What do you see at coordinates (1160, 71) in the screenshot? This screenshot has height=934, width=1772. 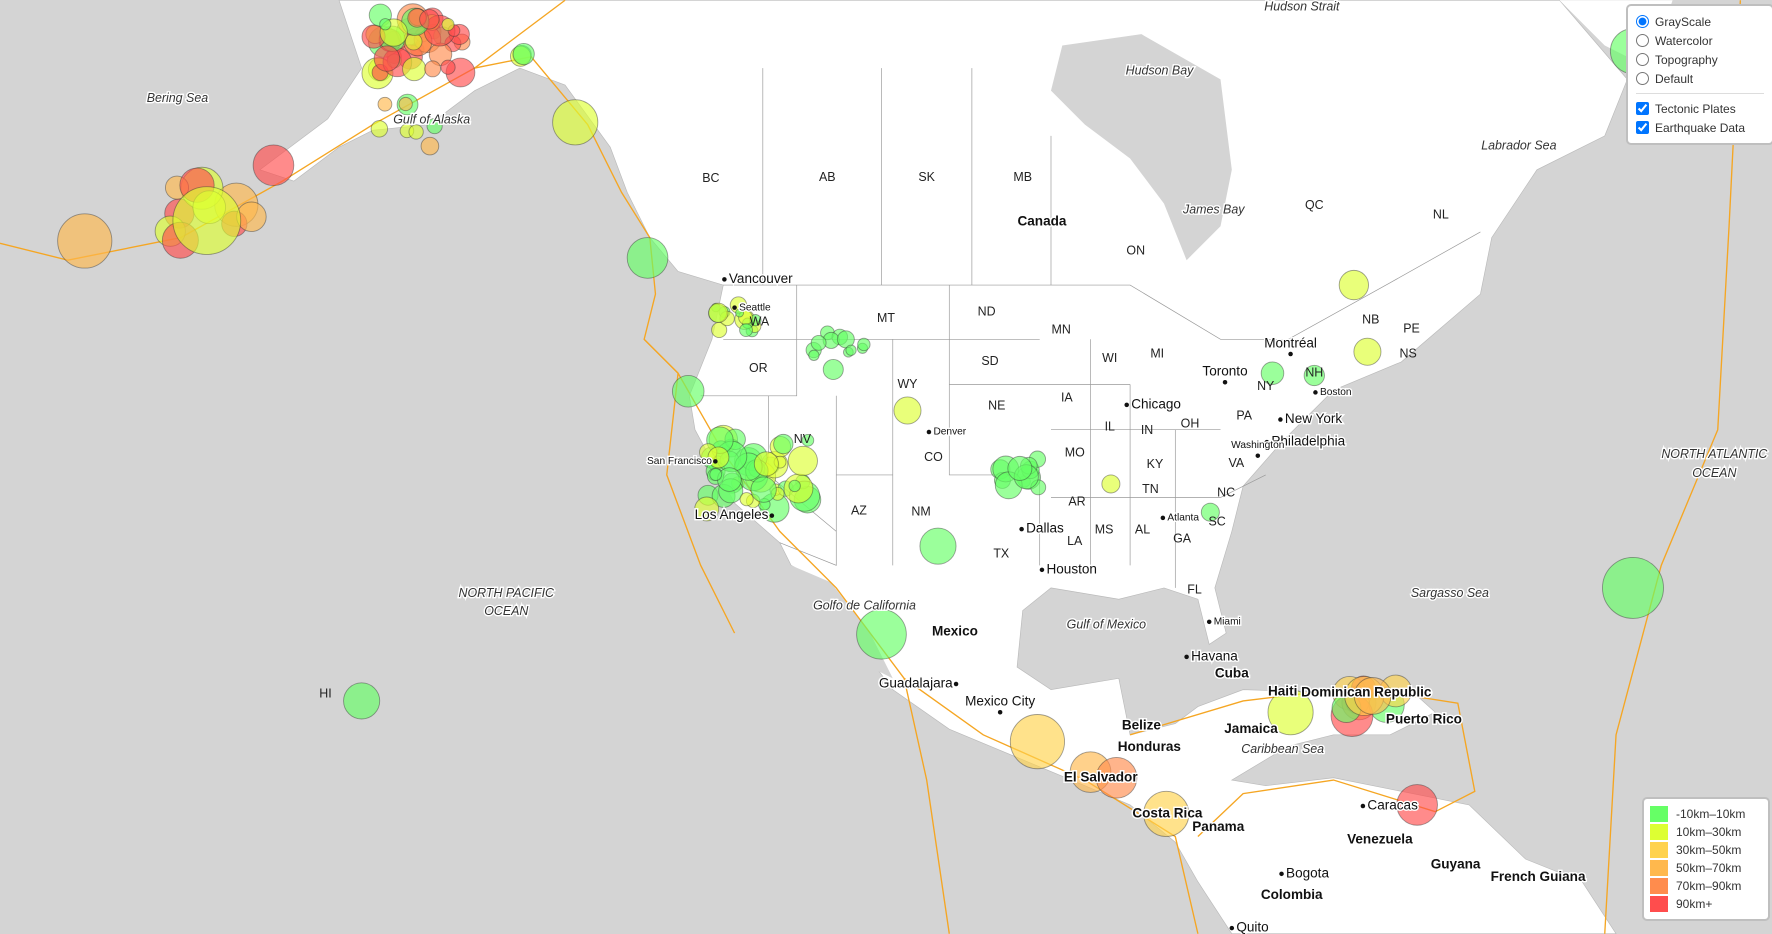 I see `water-label: Hudson Bay` at bounding box center [1160, 71].